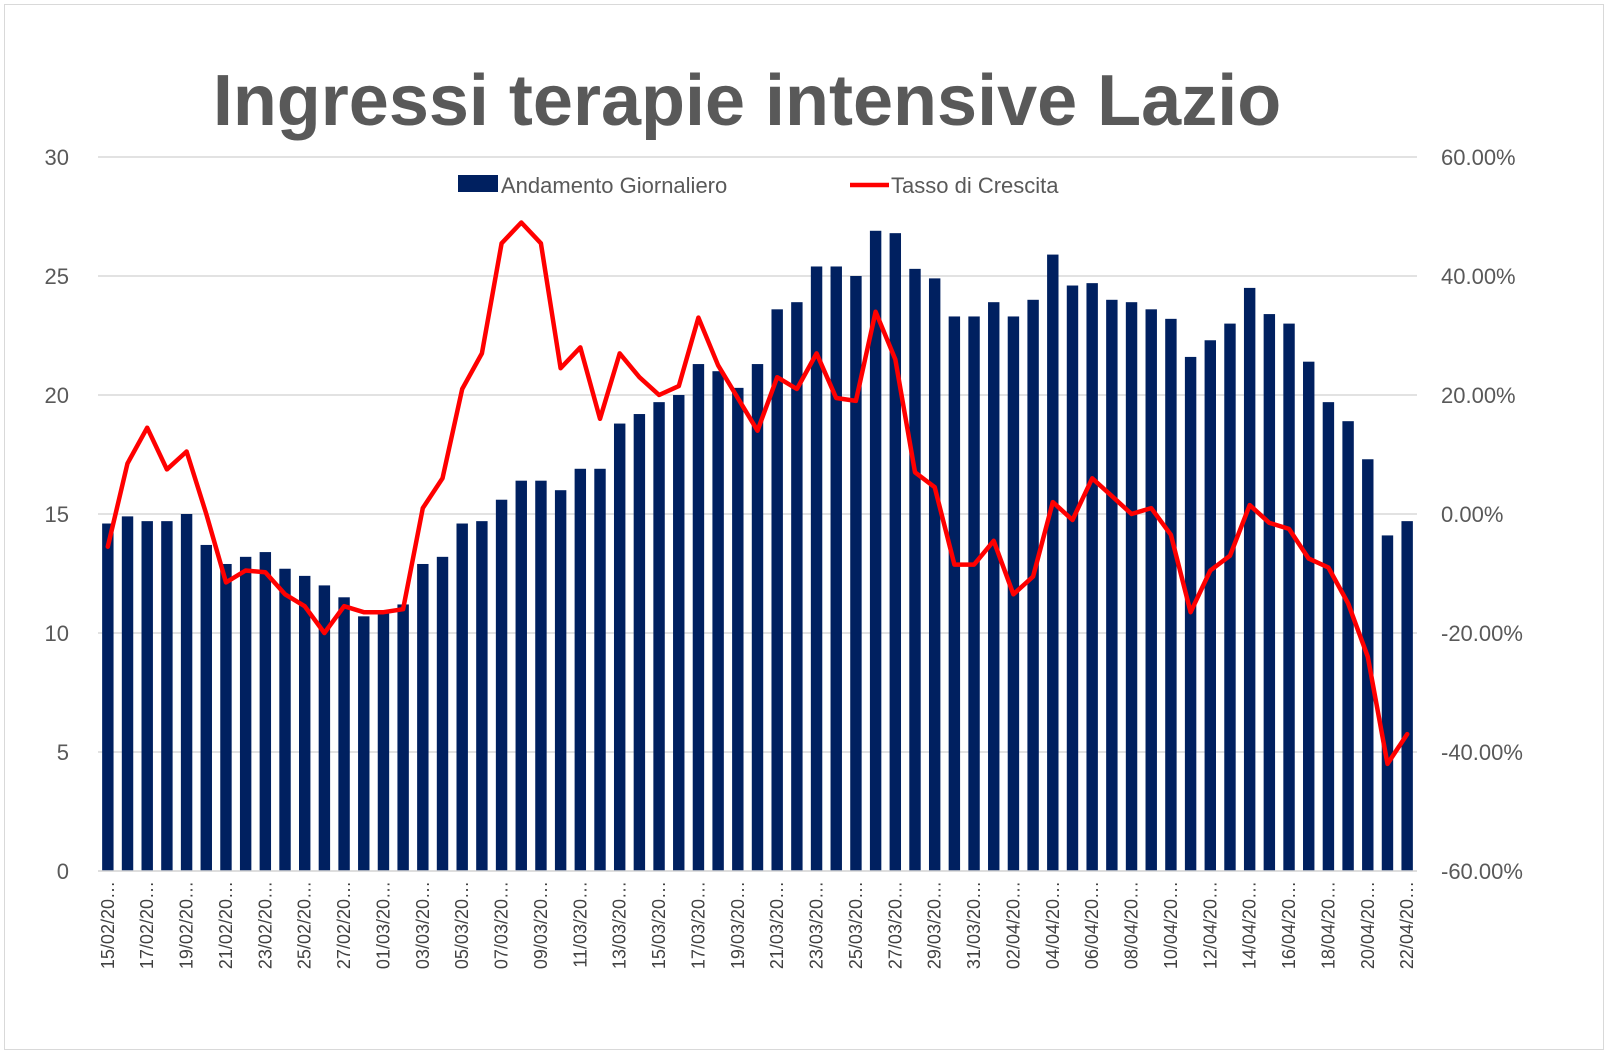  Describe the element at coordinates (57, 633) in the screenshot. I see `left-tick-label: 10` at that location.